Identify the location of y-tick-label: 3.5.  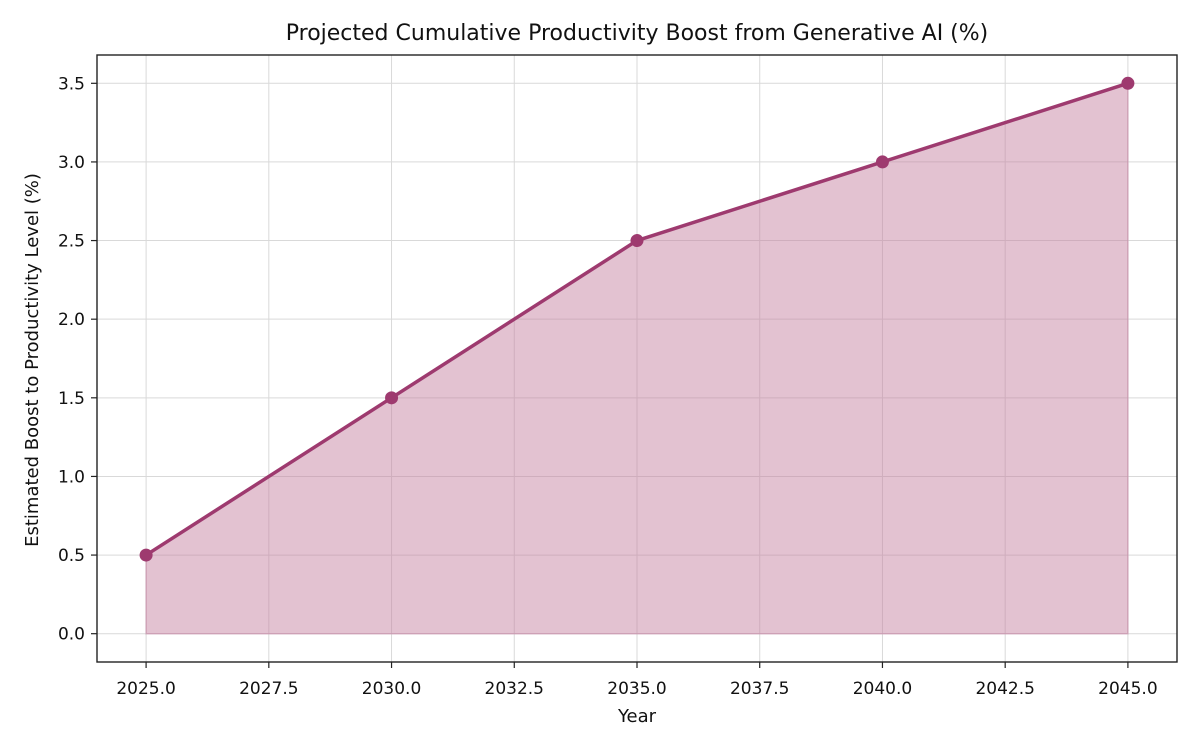
(71, 84).